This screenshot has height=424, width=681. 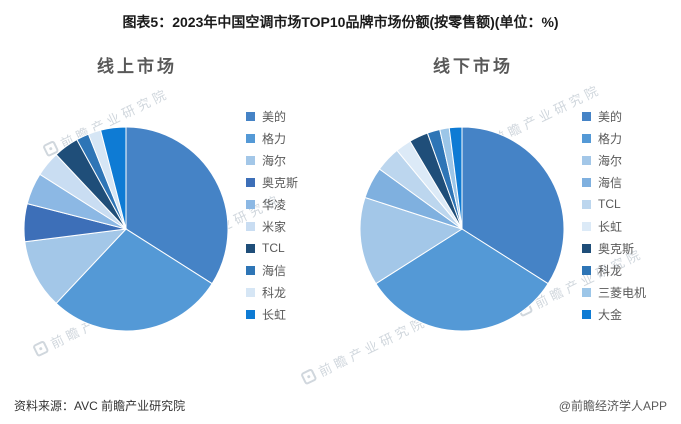 I want to click on legend-item: 华凌, so click(x=272, y=204).